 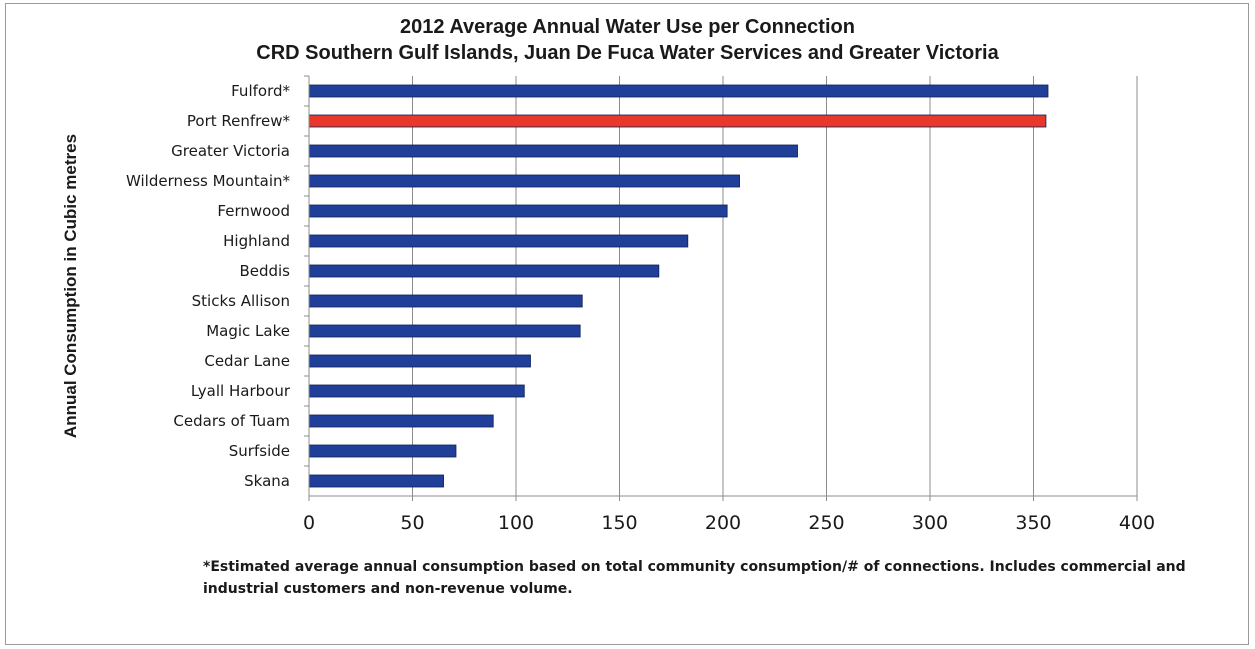 I want to click on category-label: Beddis, so click(x=264, y=271).